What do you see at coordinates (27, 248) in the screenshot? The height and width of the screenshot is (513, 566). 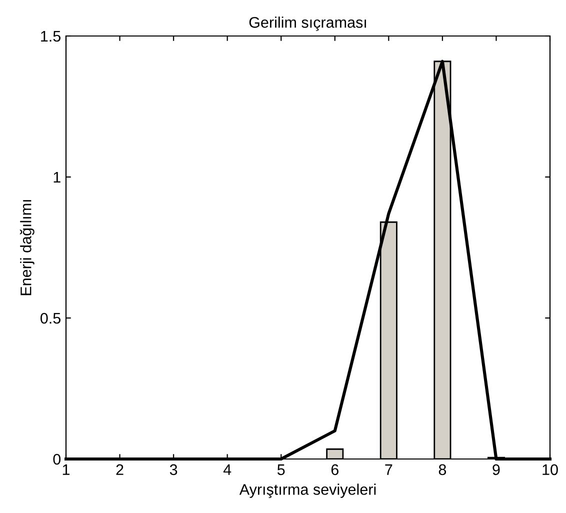 I see `y-axis-title: Enerji dağılımı` at bounding box center [27, 248].